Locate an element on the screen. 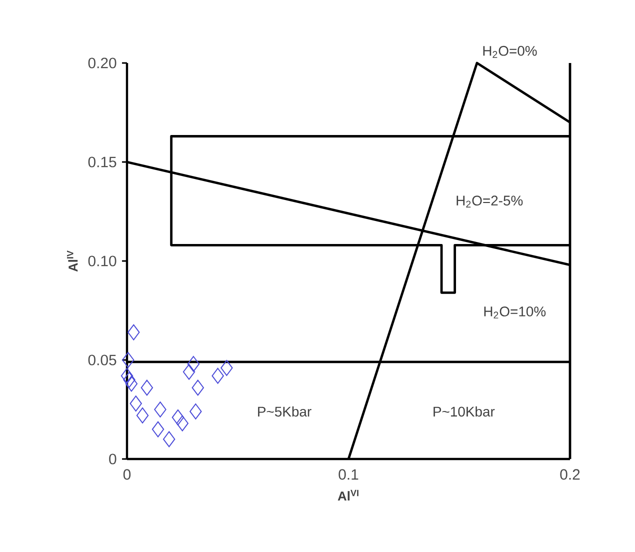 Image resolution: width=635 pixels, height=552 pixels. y-tick-label: 0.15 is located at coordinates (102, 162).